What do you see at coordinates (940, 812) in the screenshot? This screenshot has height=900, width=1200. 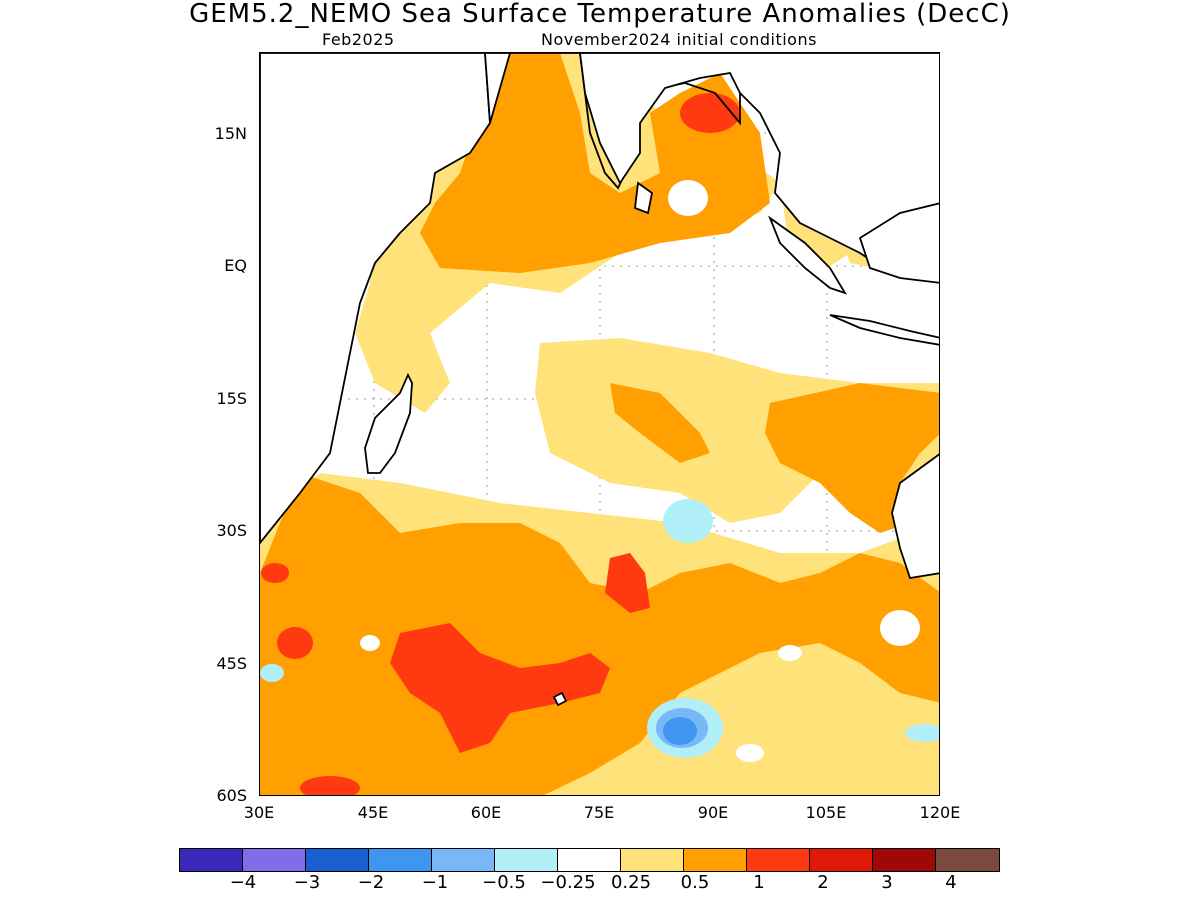 I see `lon-label-120e: 120E` at bounding box center [940, 812].